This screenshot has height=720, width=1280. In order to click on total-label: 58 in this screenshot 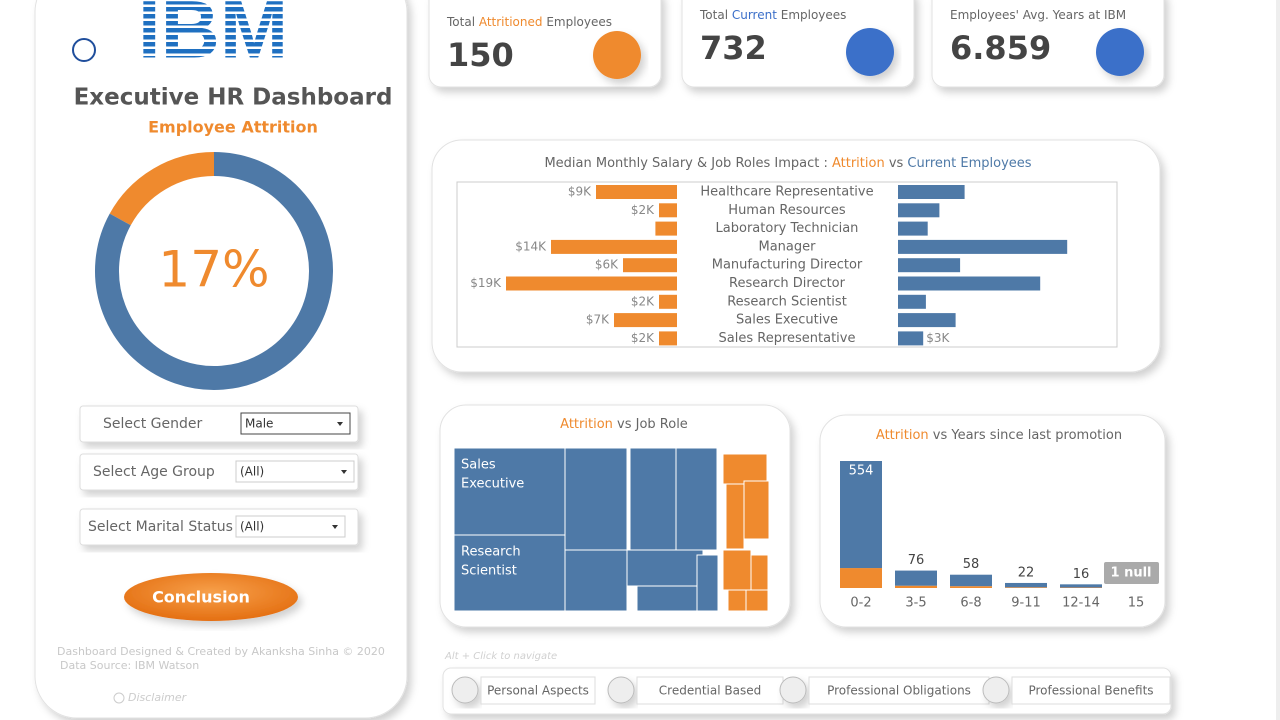, I will do `click(971, 564)`.